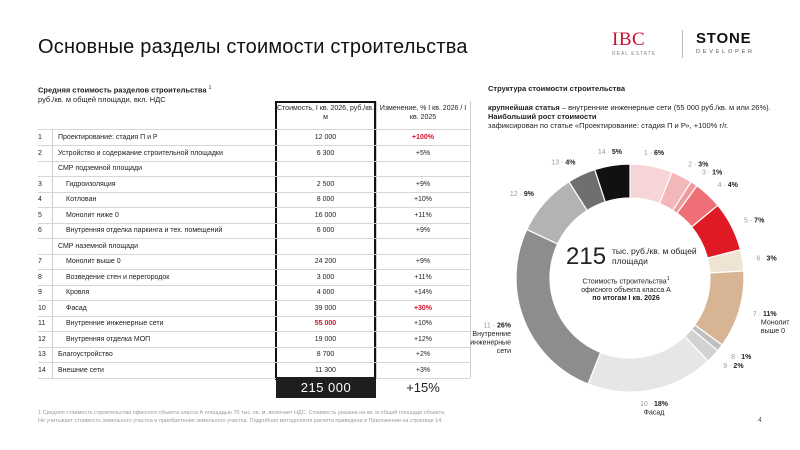 The image size is (800, 450). What do you see at coordinates (325, 153) in the screenshot?
I see `row-cost: 6 300` at bounding box center [325, 153].